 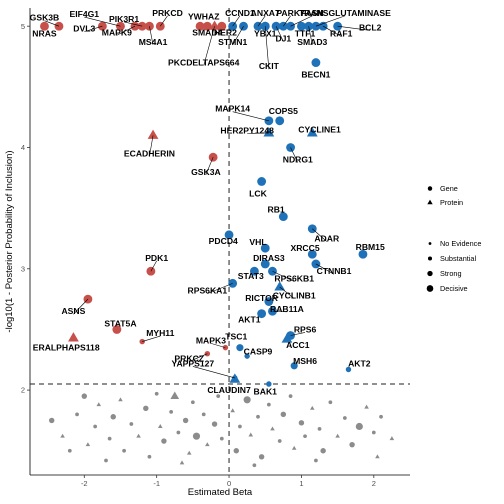 What do you see at coordinates (334, 271) in the screenshot?
I see `point-label: CTNNB1` at bounding box center [334, 271].